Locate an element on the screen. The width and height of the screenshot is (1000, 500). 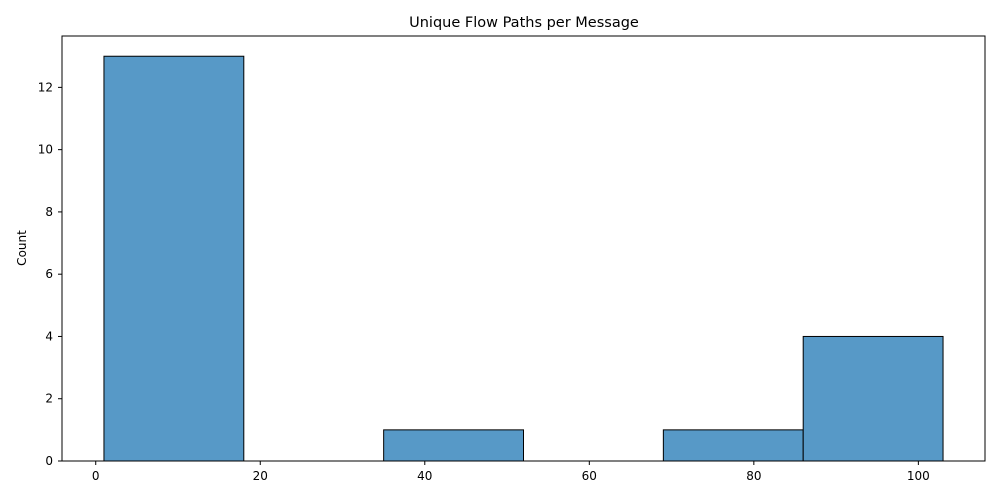
x-tick-label: 60 is located at coordinates (589, 476).